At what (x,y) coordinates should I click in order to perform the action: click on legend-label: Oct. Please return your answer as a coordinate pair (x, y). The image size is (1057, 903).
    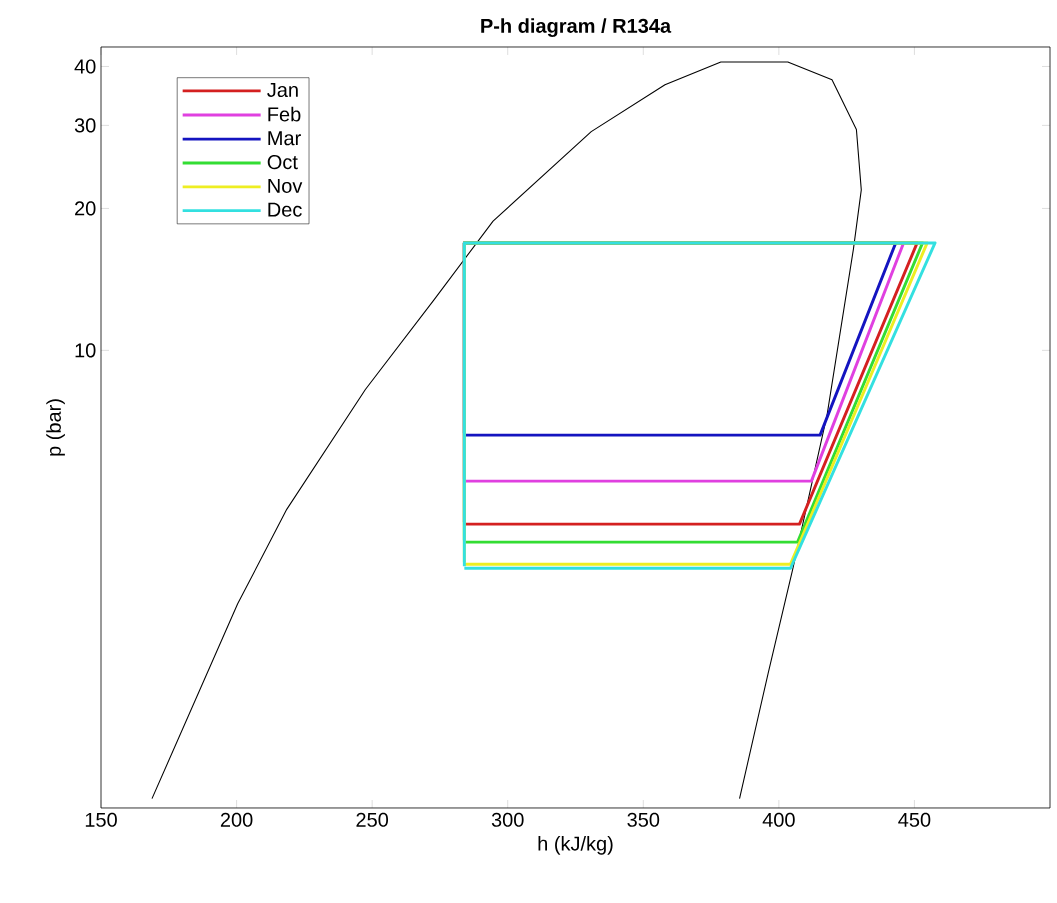
    Looking at the image, I should click on (282, 162).